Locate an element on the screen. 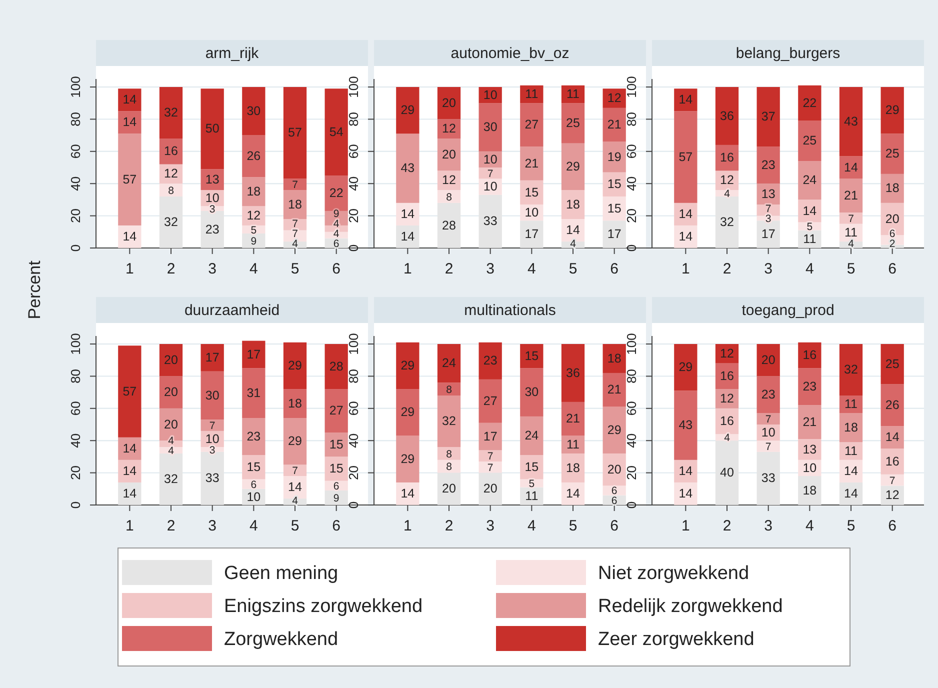 This screenshot has width=938, height=688. data-label: 31 is located at coordinates (253, 393).